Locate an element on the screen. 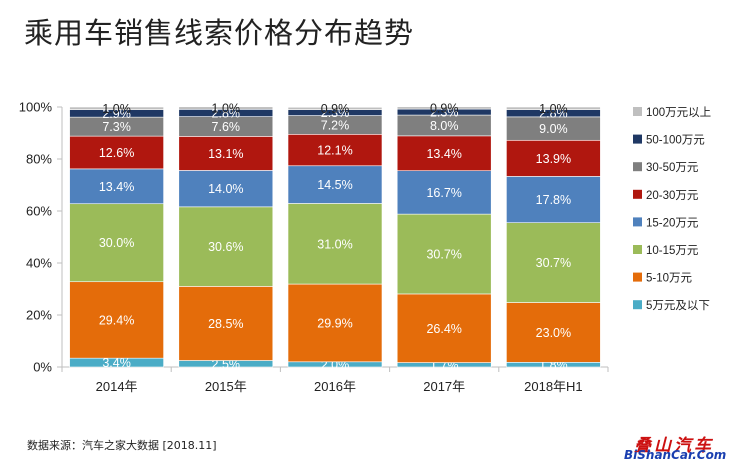  legend-label: 30-50万元 is located at coordinates (672, 168).